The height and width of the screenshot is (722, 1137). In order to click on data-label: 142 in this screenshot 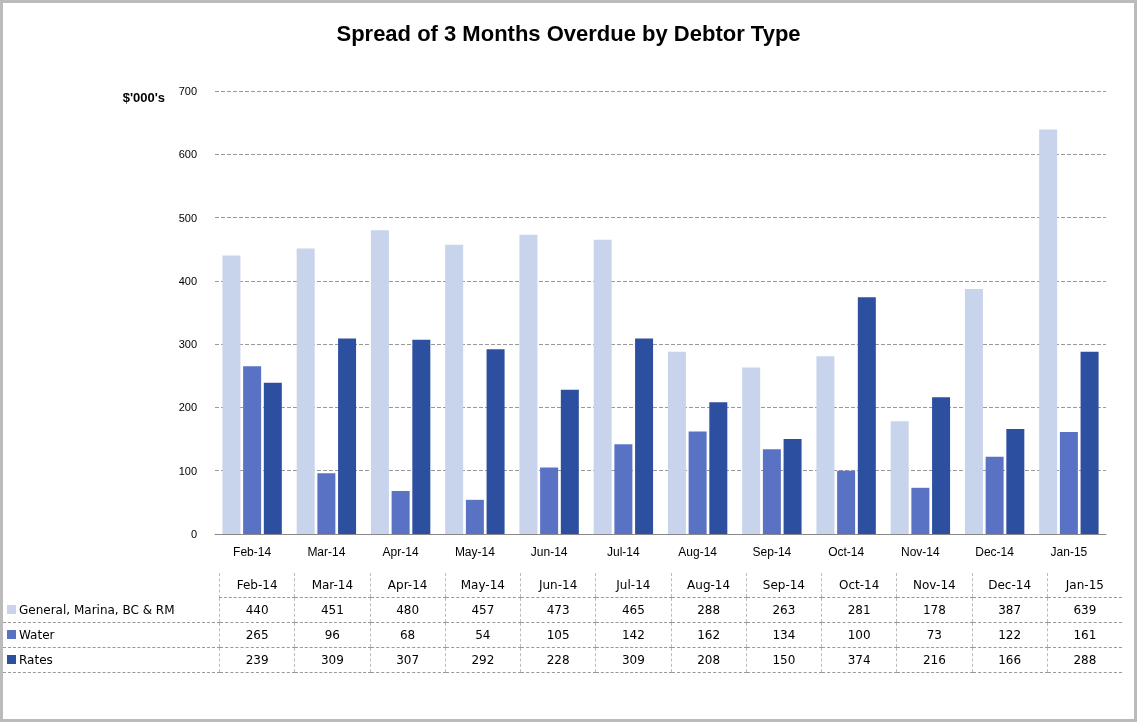, I will do `click(633, 635)`.